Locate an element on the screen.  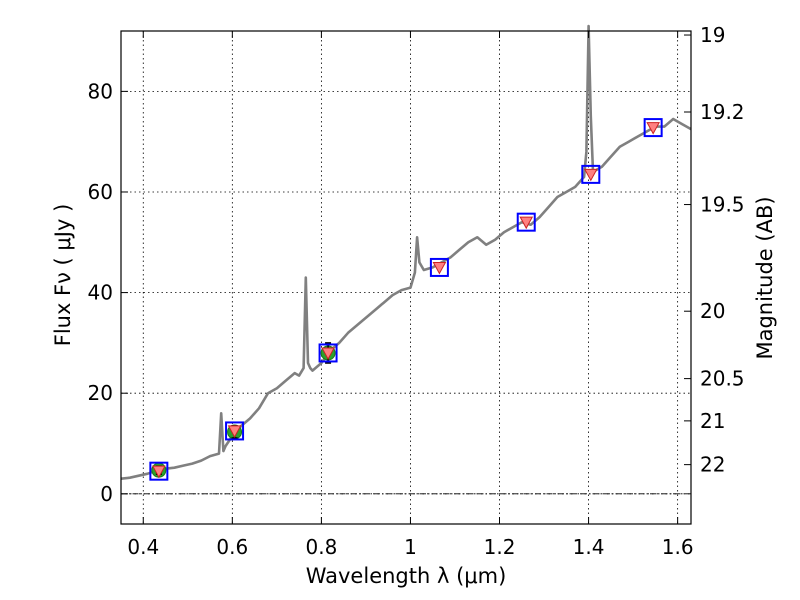
y-tick-label: 80 is located at coordinates (100, 91).